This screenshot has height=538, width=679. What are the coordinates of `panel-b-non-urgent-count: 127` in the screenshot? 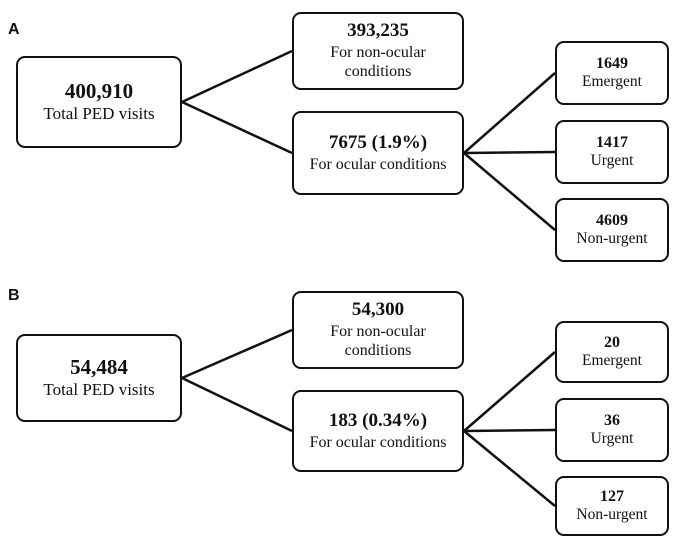 It's located at (612, 497).